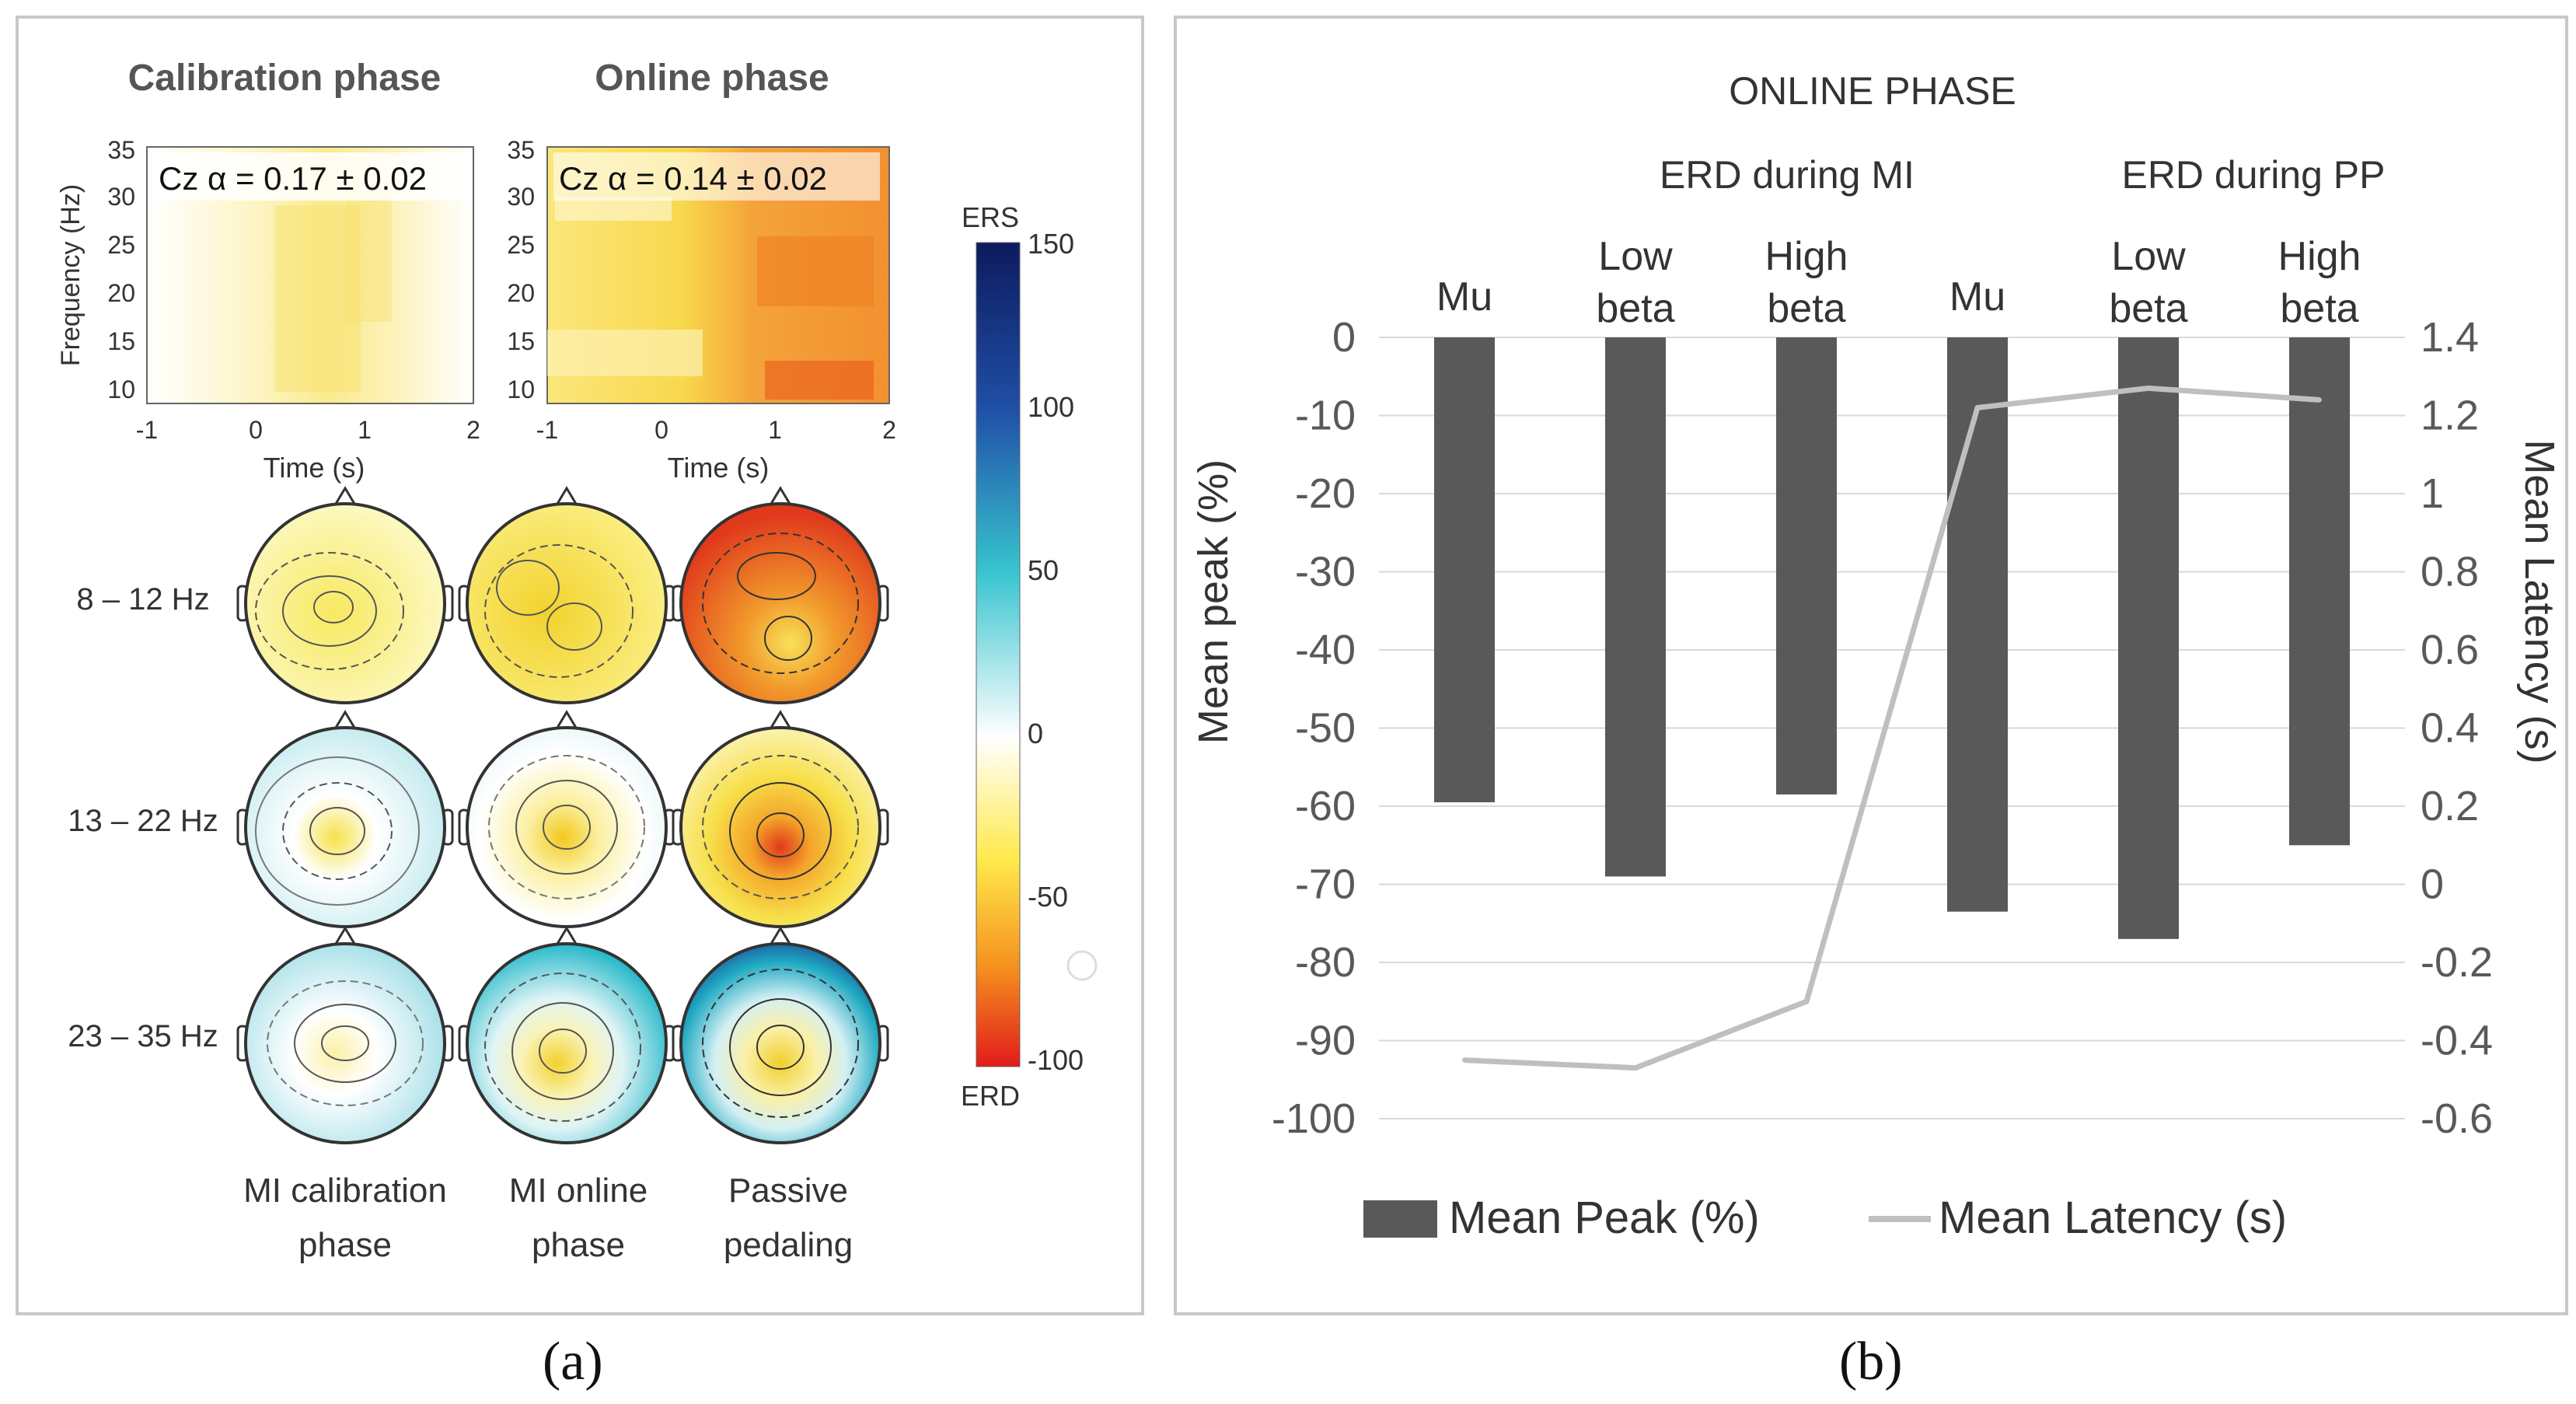 The width and height of the screenshot is (2576, 1404). I want to click on calibration-annotation: Cz α = 0.17 ± 0.02, so click(293, 178).